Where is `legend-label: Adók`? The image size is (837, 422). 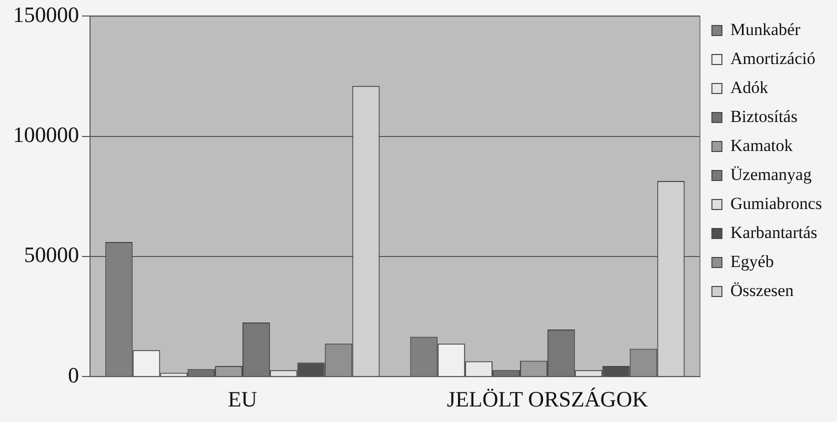
legend-label: Adók is located at coordinates (749, 87).